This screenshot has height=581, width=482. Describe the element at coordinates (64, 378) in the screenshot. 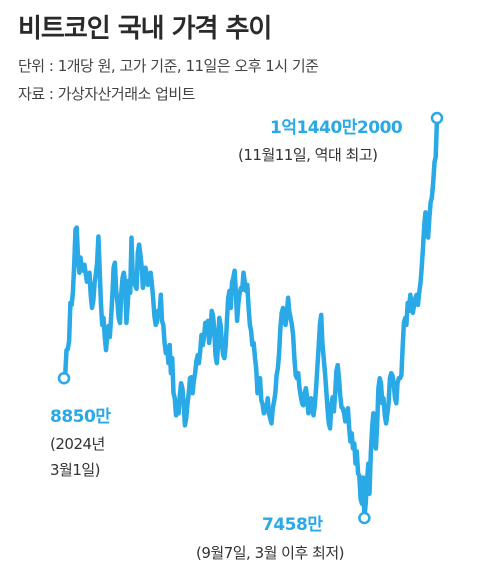

I see `start-marker` at that location.